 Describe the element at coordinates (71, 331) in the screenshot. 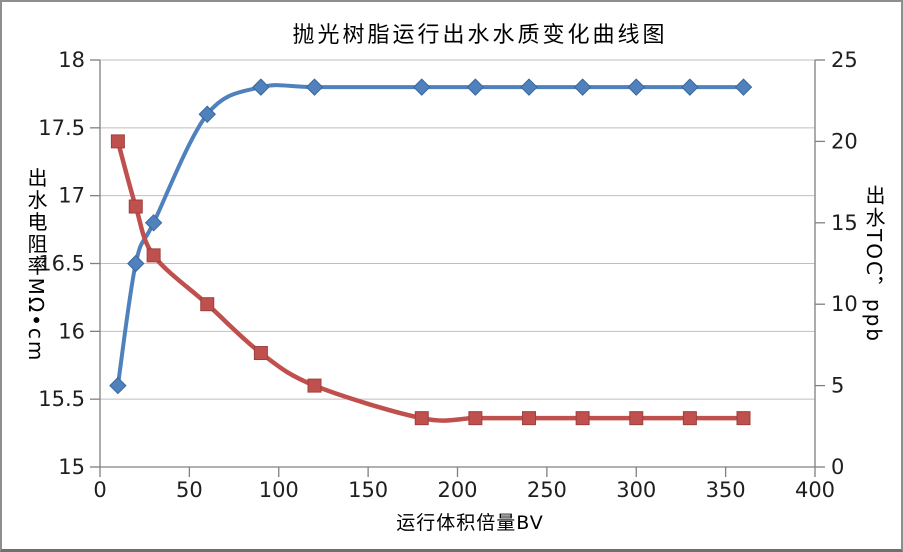

I see `y-left-tick-label: 16` at that location.